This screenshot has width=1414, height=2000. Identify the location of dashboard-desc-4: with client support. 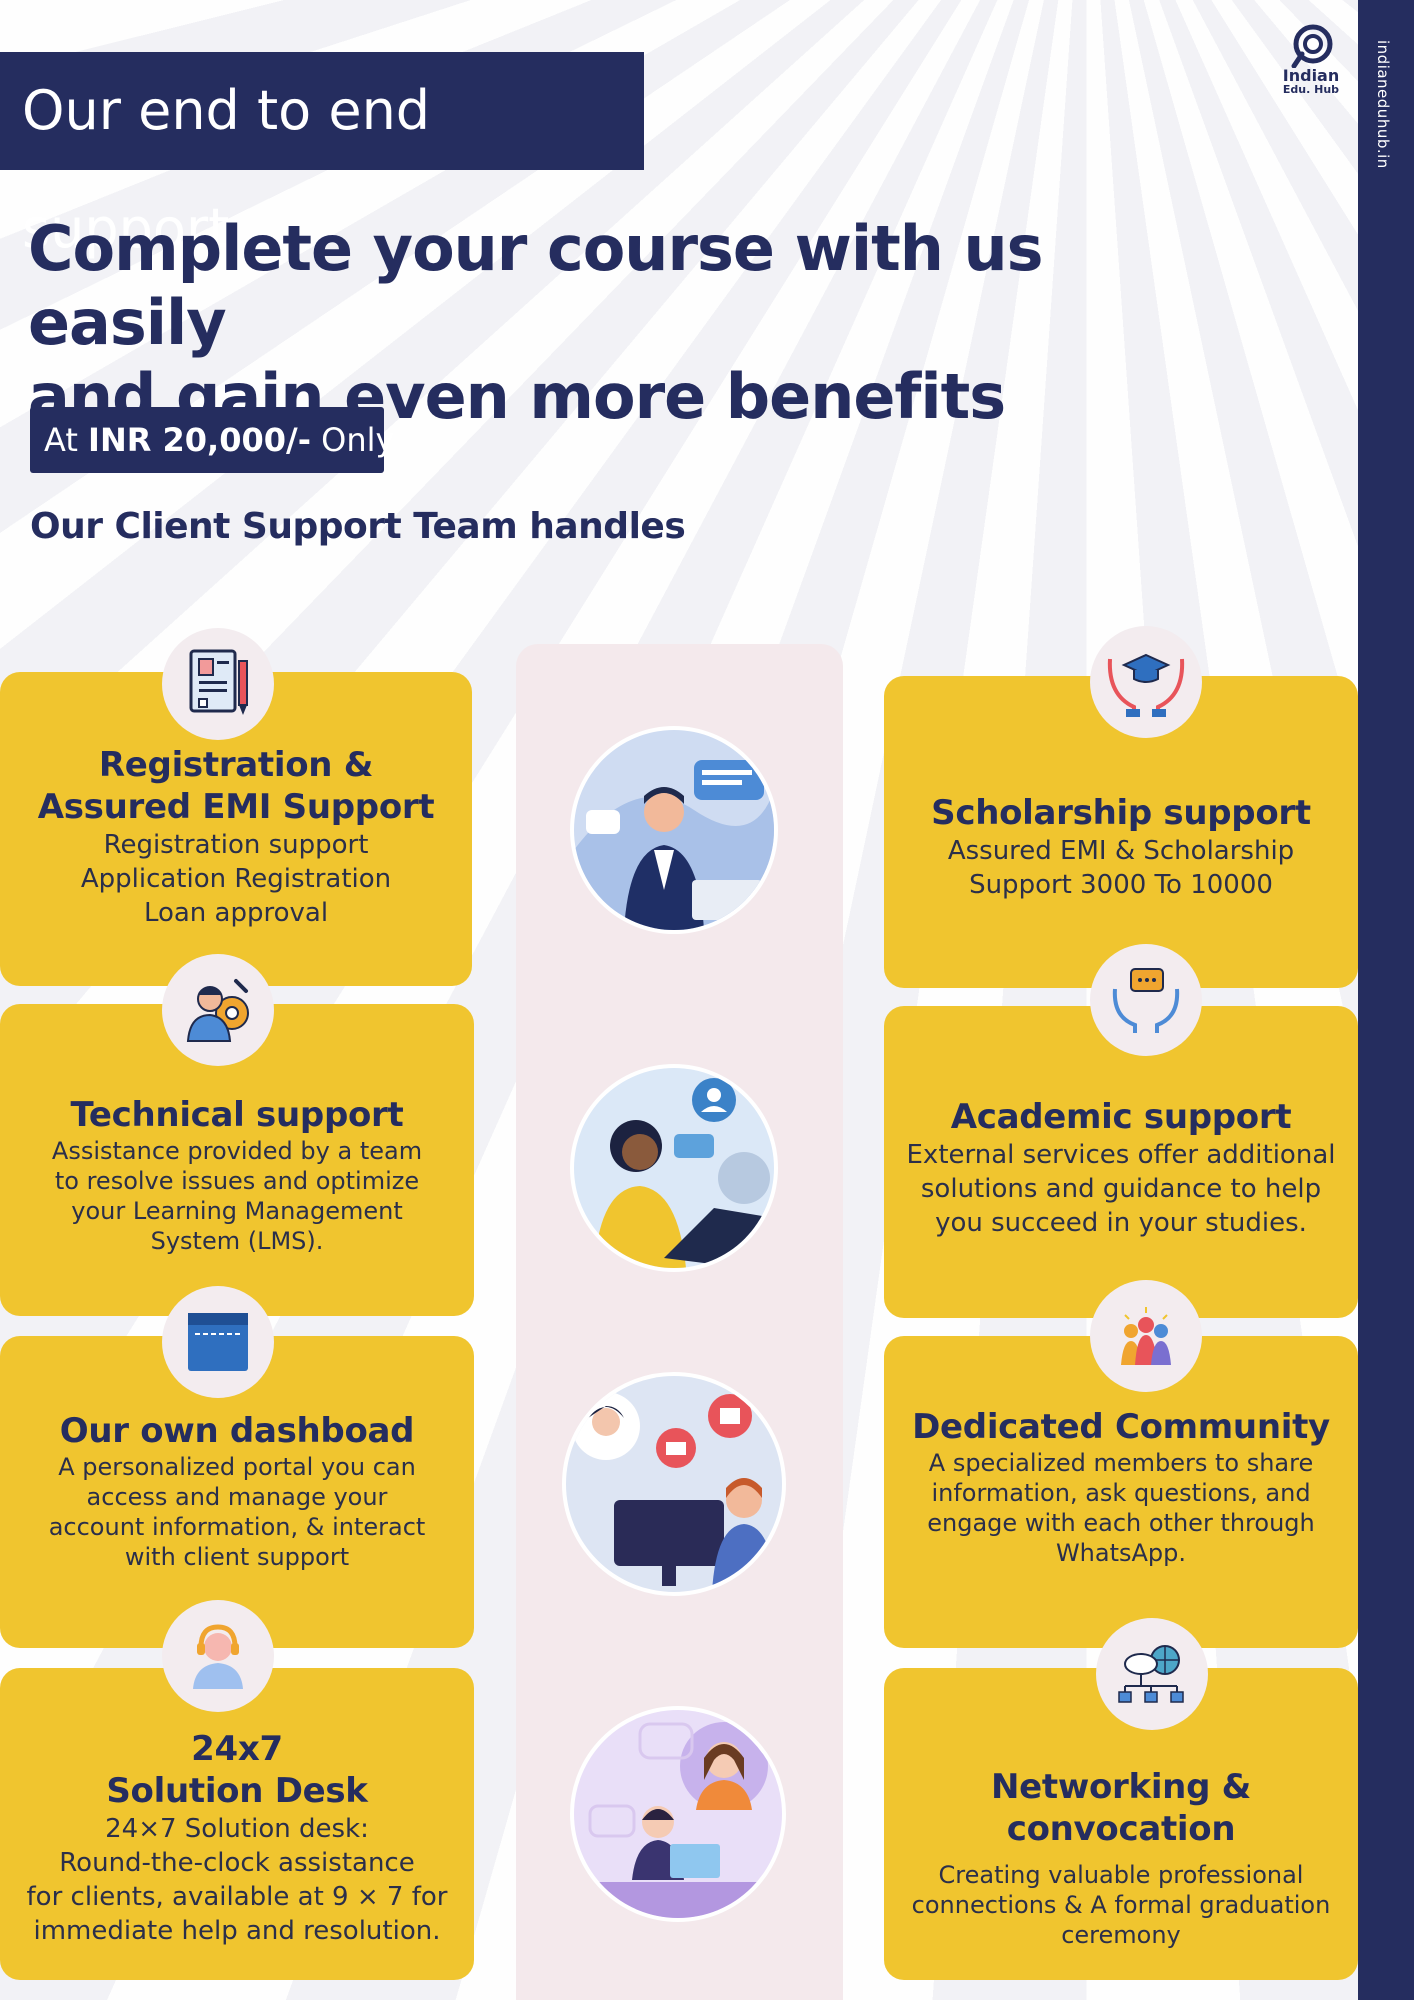
(237, 1557).